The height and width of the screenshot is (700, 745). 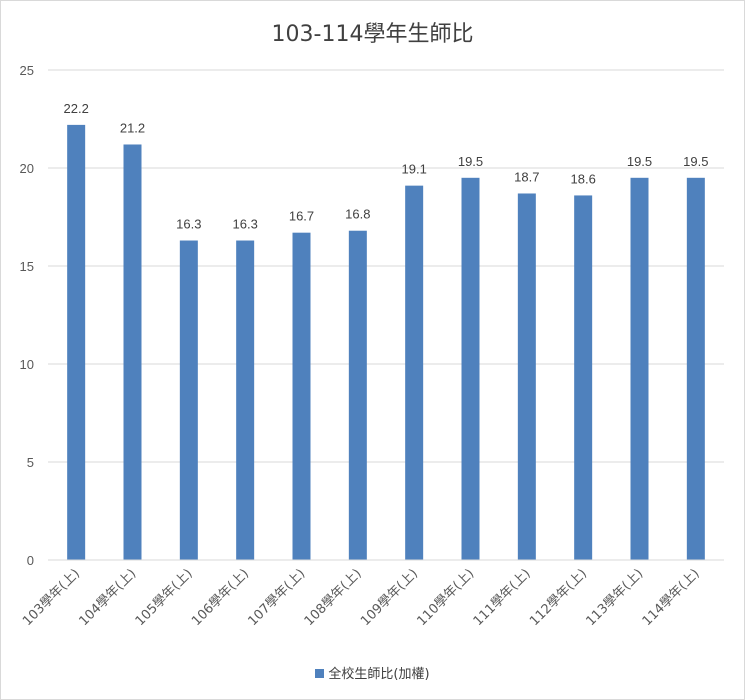 What do you see at coordinates (445, 597) in the screenshot?
I see `x-tick-label: 110學年(上)` at bounding box center [445, 597].